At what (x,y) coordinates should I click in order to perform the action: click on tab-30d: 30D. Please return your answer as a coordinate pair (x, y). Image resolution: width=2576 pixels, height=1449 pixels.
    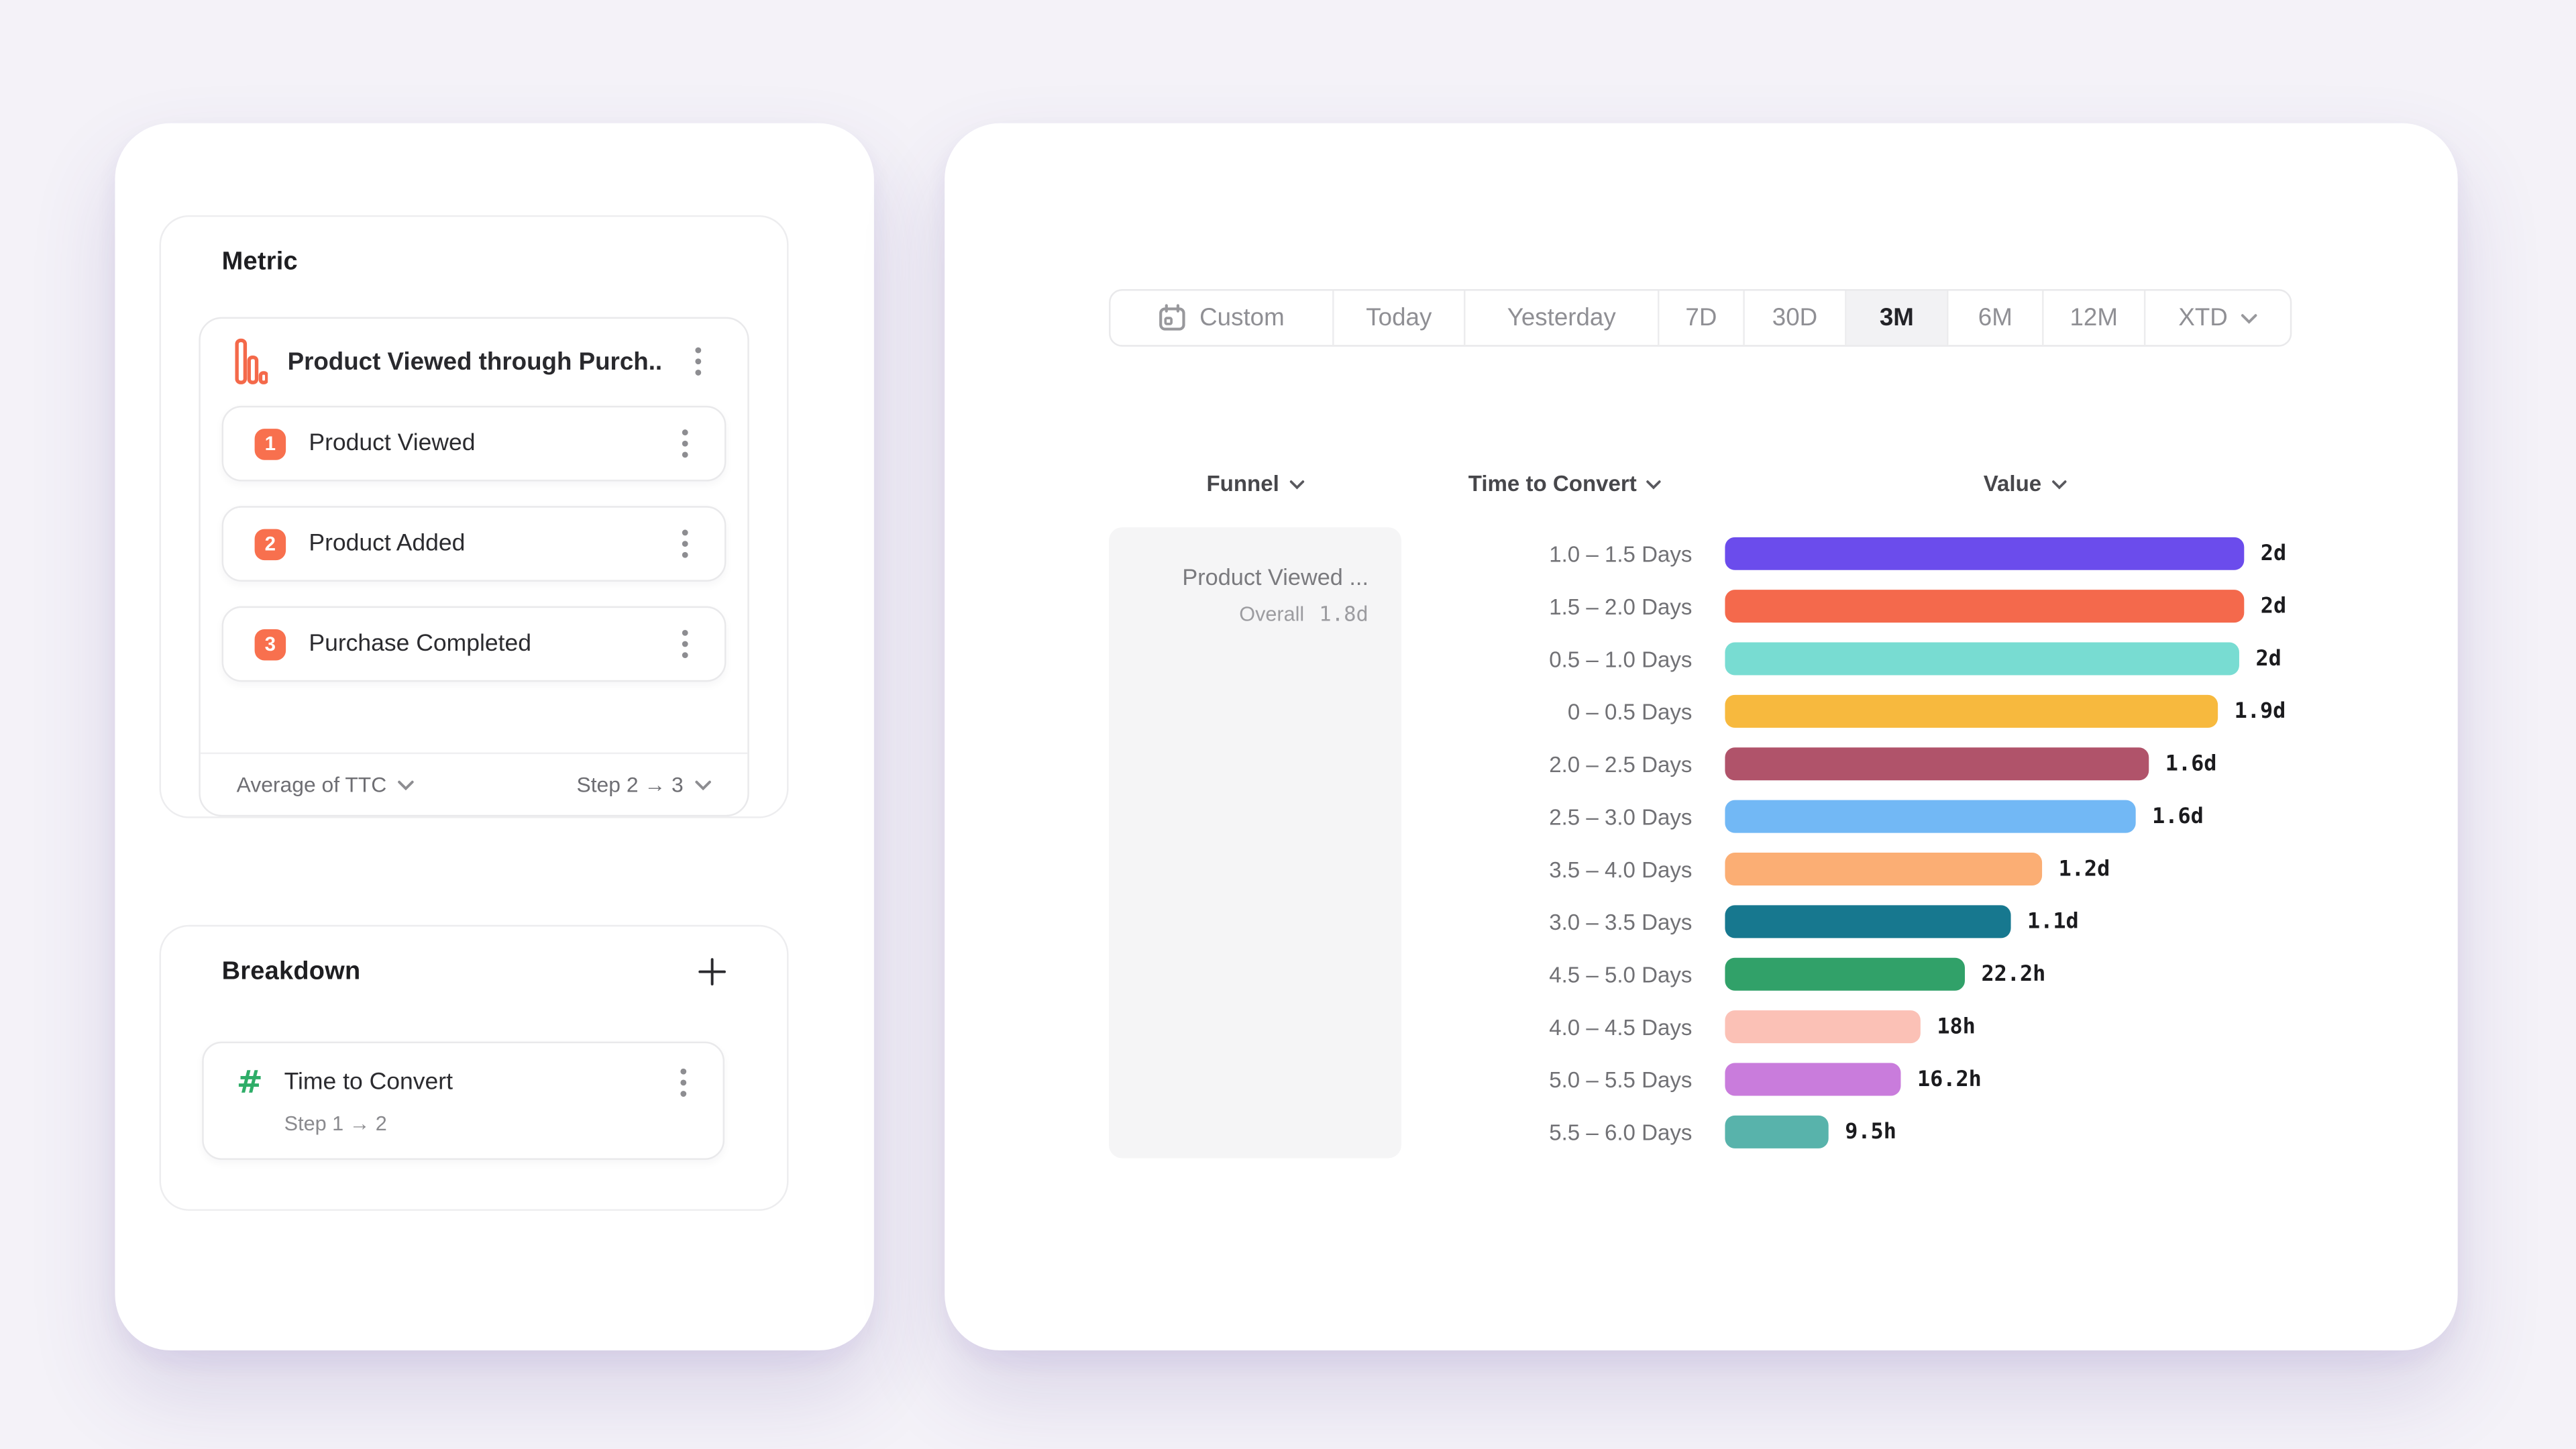
    Looking at the image, I should click on (1796, 317).